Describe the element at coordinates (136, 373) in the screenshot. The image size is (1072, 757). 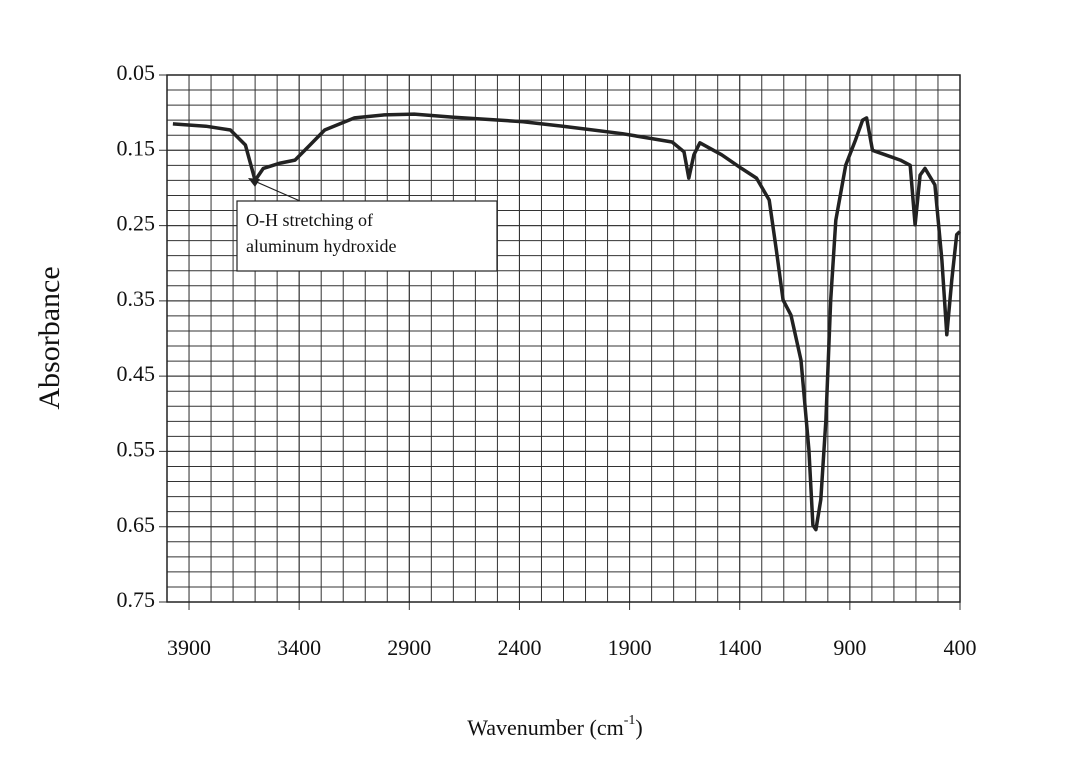
I see `y-tick-label: 0.45` at that location.